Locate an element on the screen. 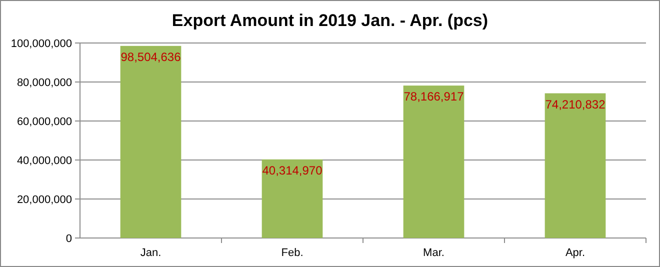 Image resolution: width=660 pixels, height=267 pixels. y-tick-label: 60,000,000 is located at coordinates (44, 122).